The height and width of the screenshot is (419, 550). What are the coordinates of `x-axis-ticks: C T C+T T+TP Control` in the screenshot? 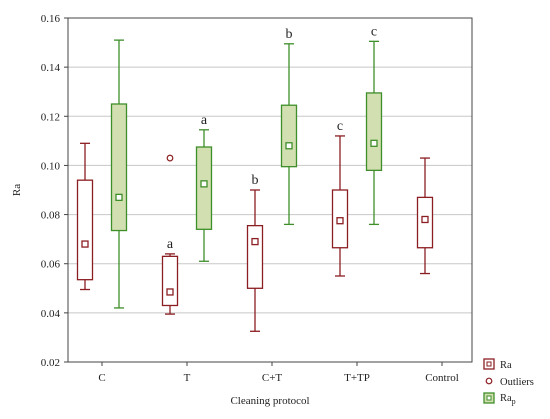 It's located at (278, 373).